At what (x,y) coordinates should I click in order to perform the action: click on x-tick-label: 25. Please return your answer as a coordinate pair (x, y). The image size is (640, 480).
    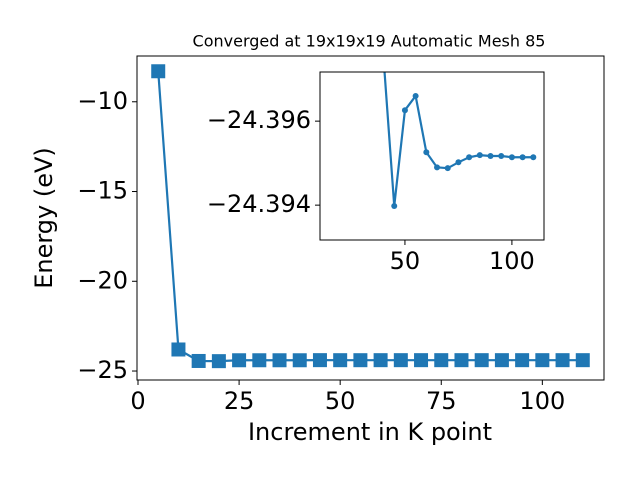
    Looking at the image, I should click on (239, 401).